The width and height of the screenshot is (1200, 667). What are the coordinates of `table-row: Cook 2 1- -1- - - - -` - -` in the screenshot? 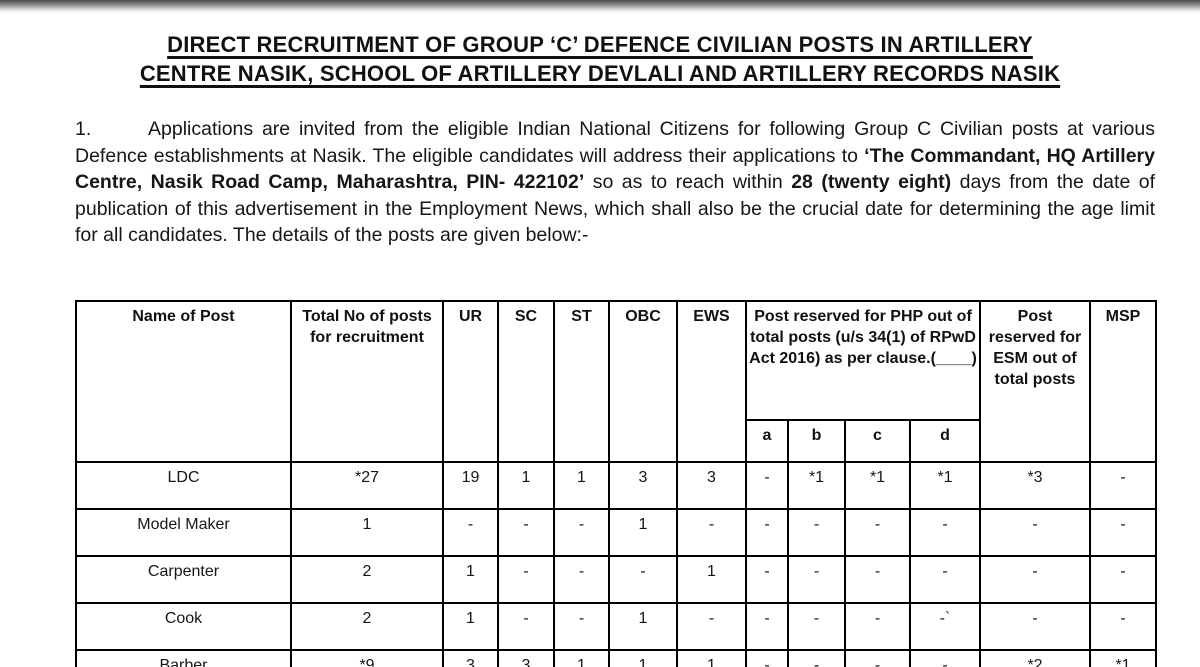 It's located at (616, 626).